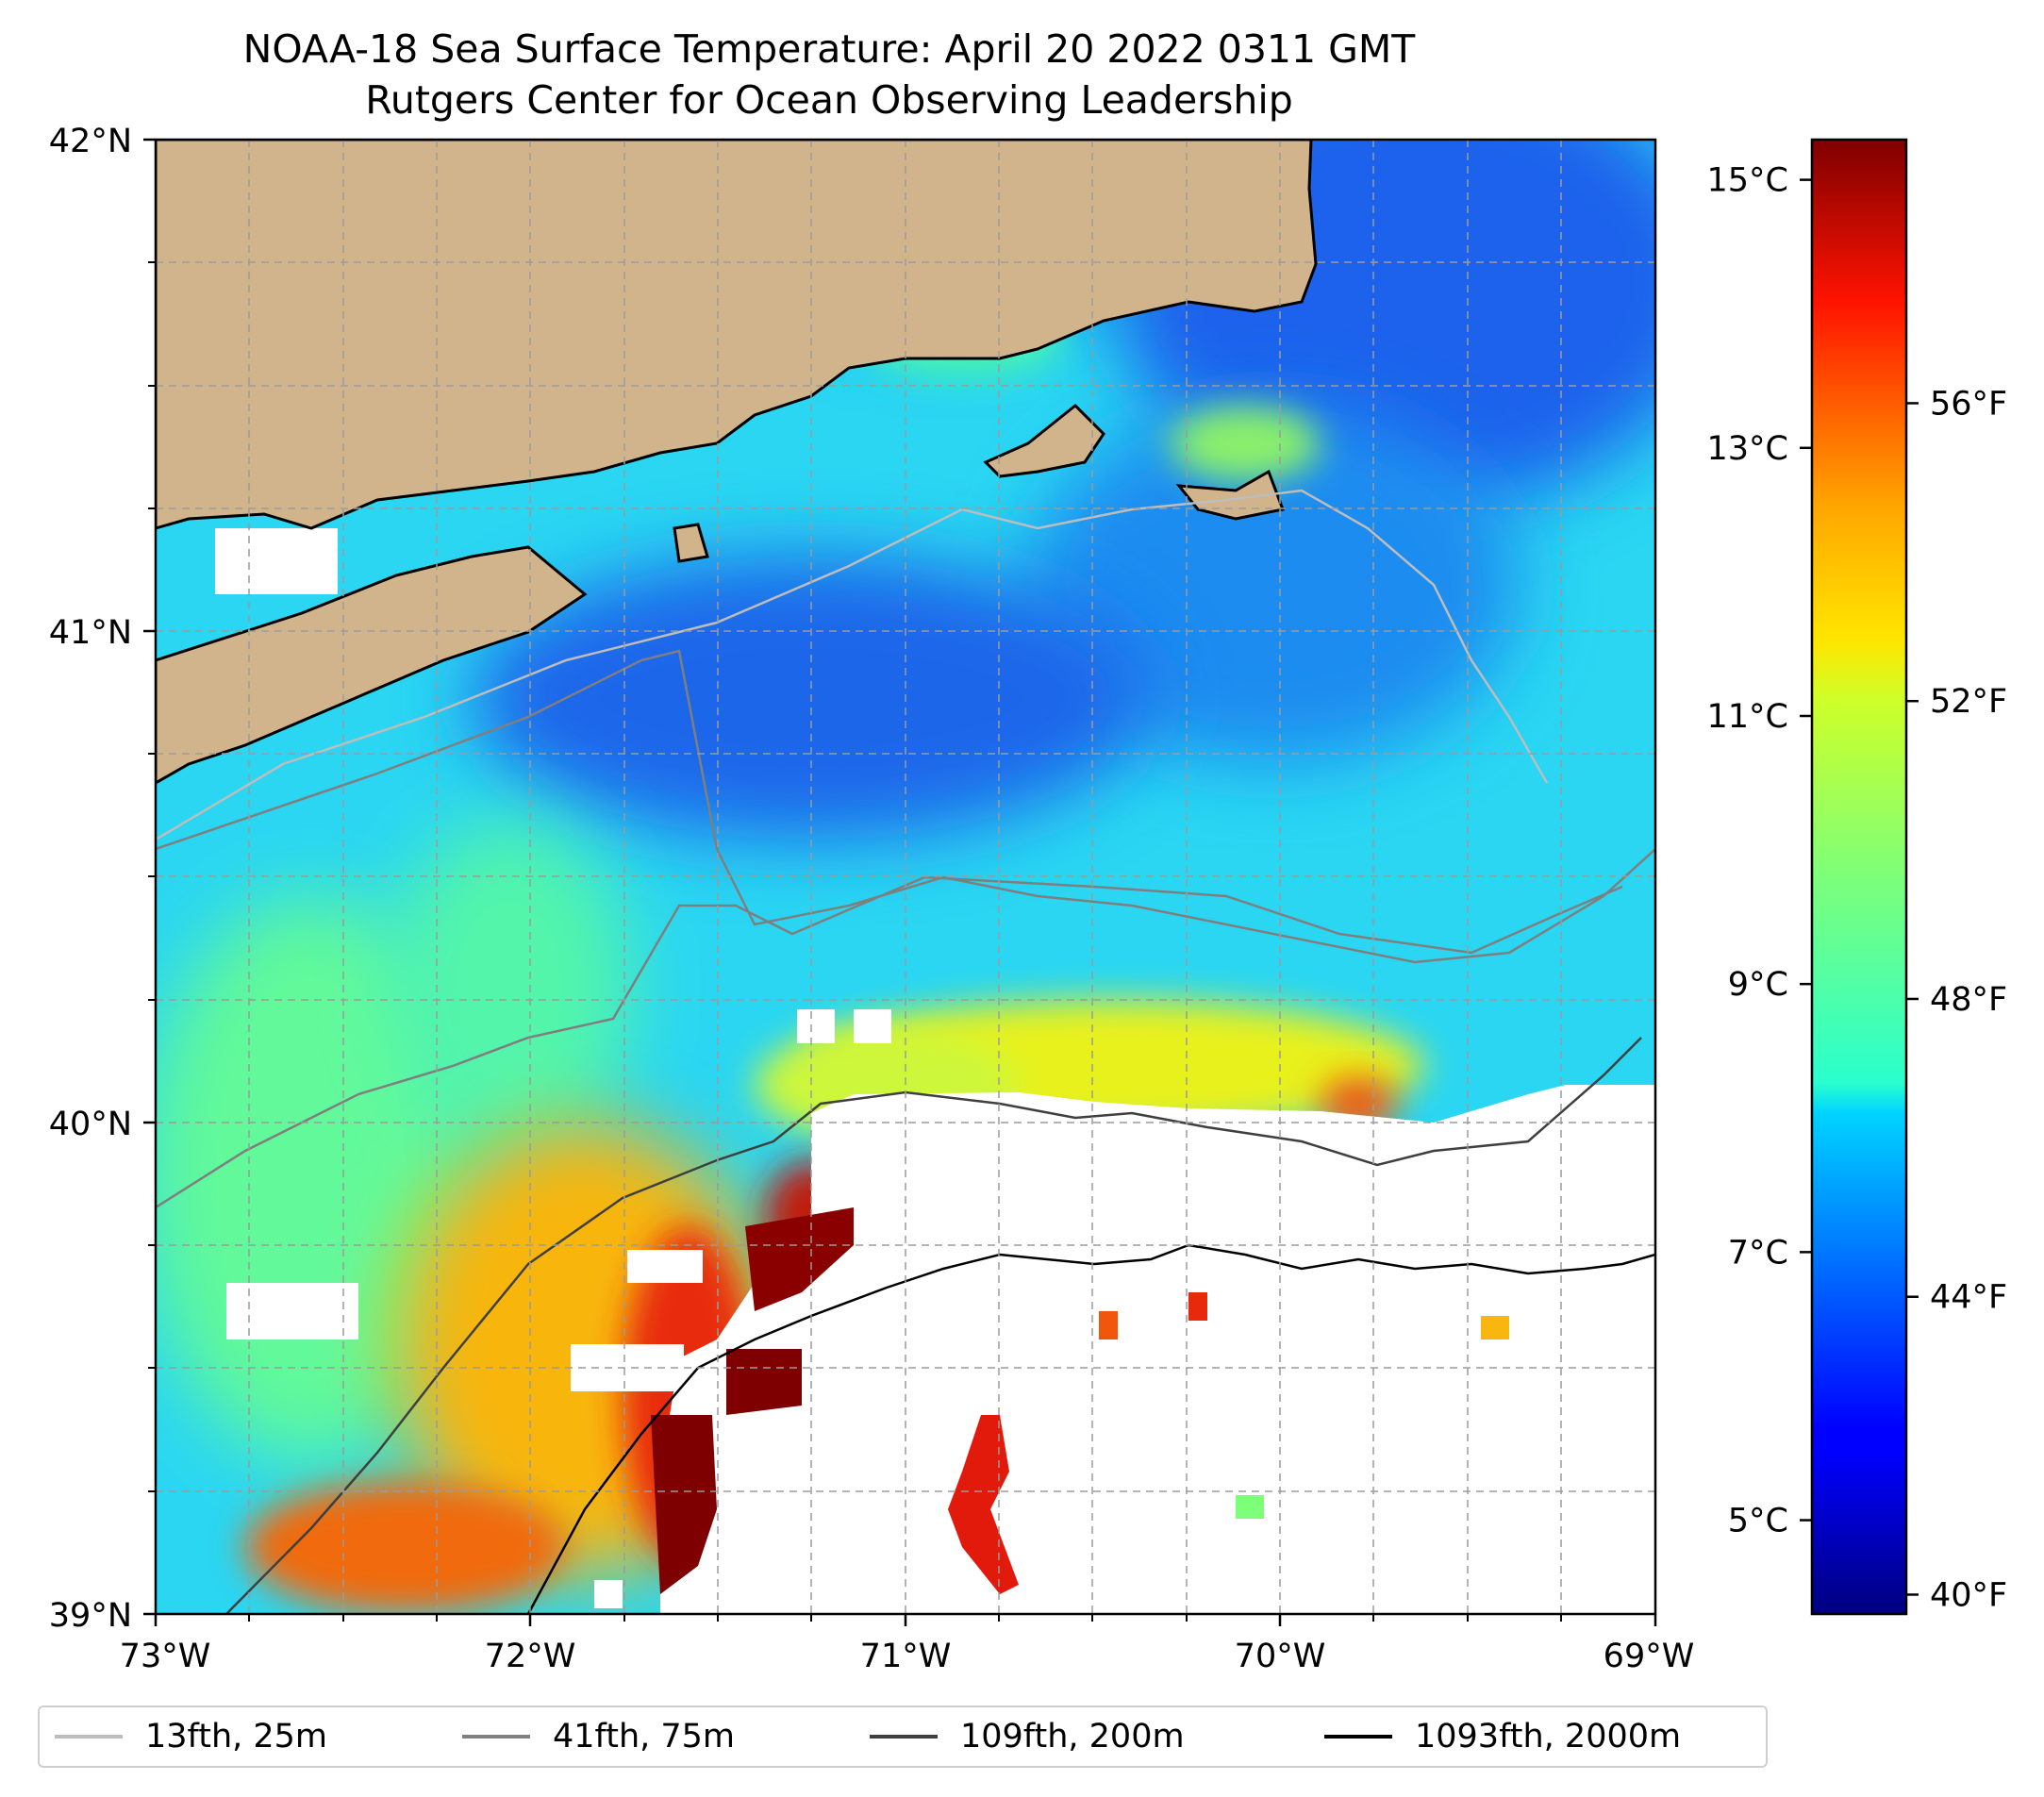 The image size is (2044, 1797). Describe the element at coordinates (645, 1736) in the screenshot. I see `legend-label: 41fth, 75m` at that location.